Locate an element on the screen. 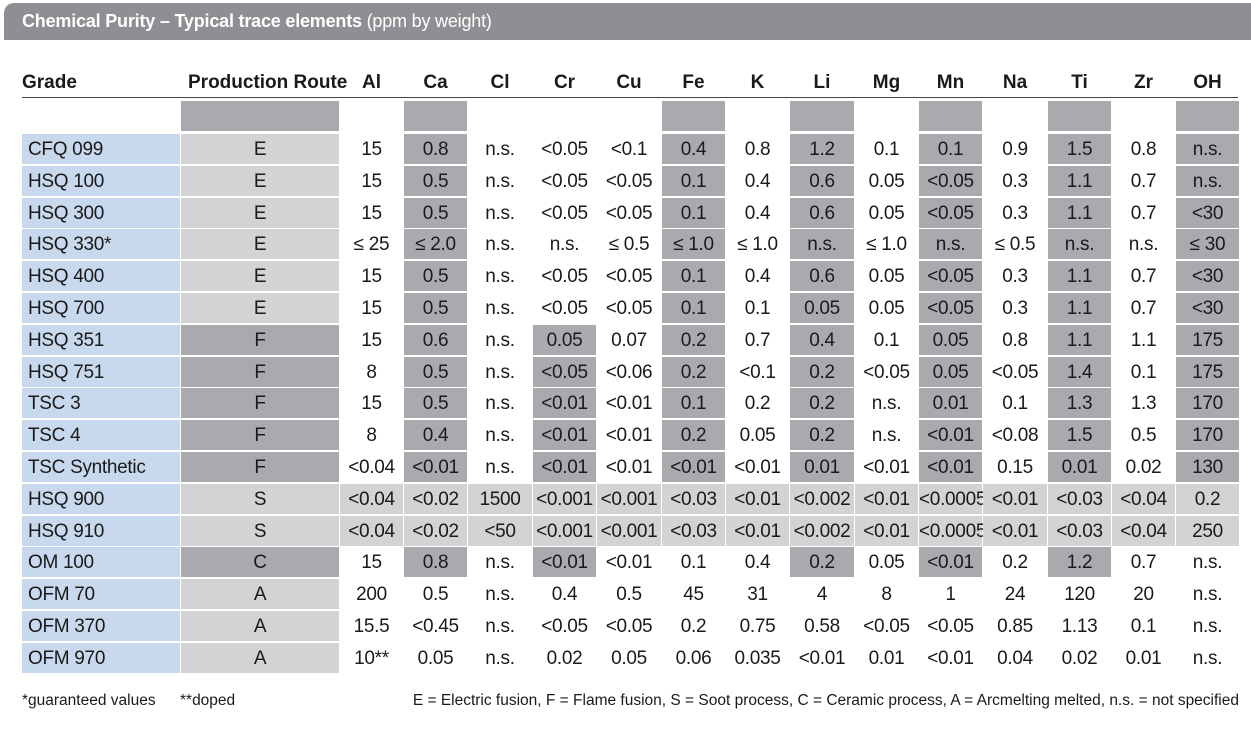 The image size is (1251, 736). value-cell: 0.035 is located at coordinates (757, 658).